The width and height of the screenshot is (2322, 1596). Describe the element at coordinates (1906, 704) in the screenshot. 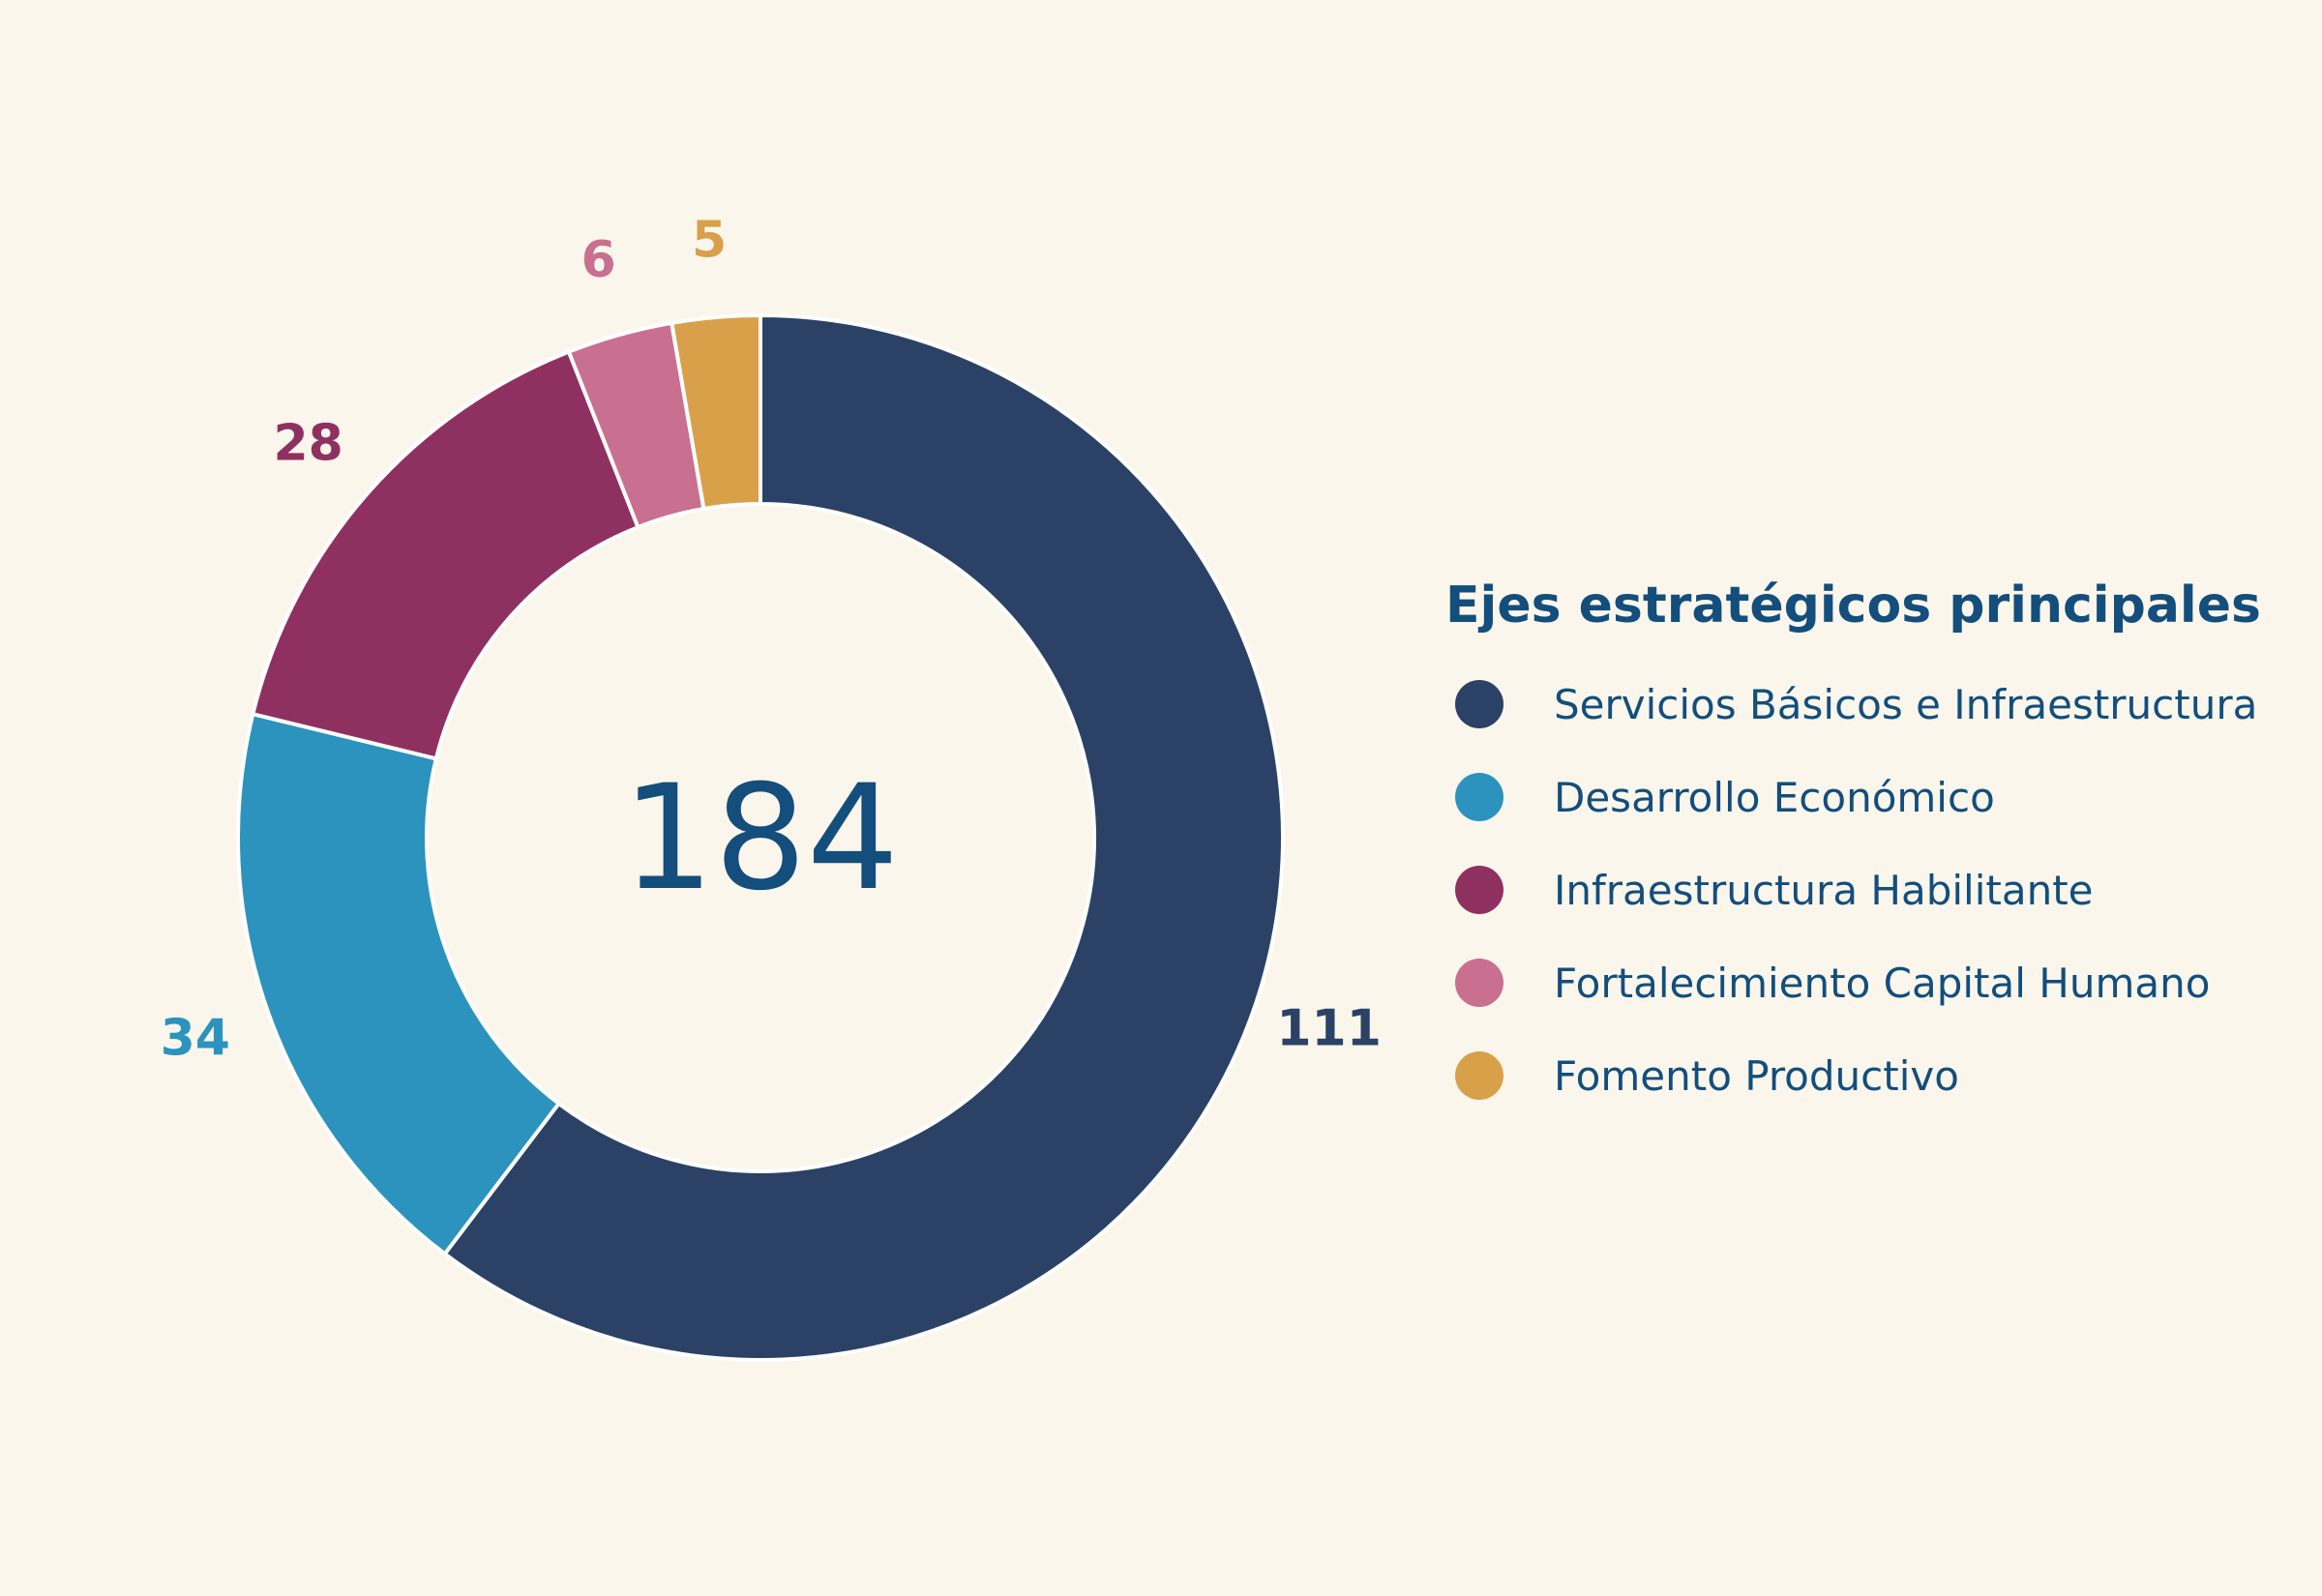

I see `legend-label: Servicios Básicos e Infraestructura` at that location.